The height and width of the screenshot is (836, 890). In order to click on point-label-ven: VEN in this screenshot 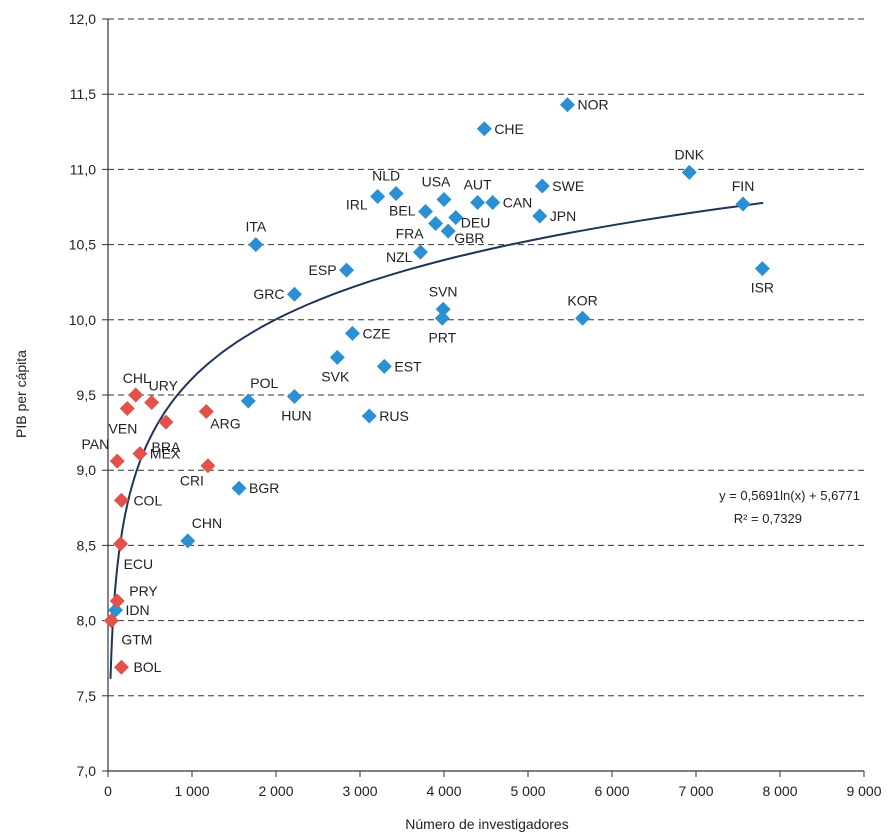, I will do `click(123, 429)`.